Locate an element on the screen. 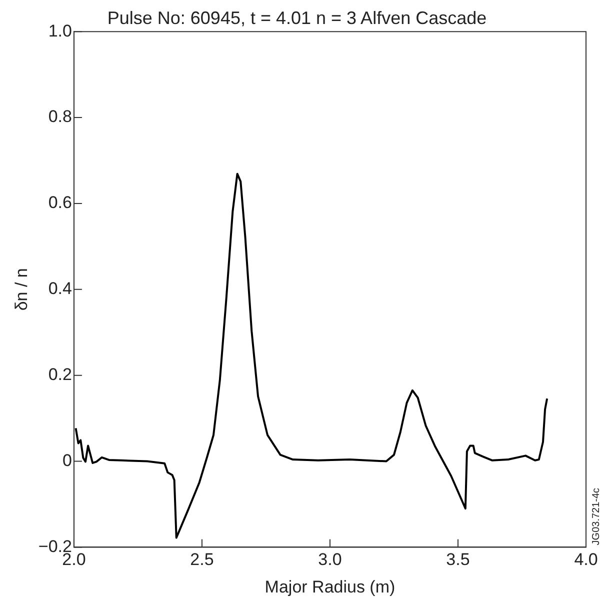 The width and height of the screenshot is (616, 610). text: JG03.721-4c is located at coordinates (596, 517).